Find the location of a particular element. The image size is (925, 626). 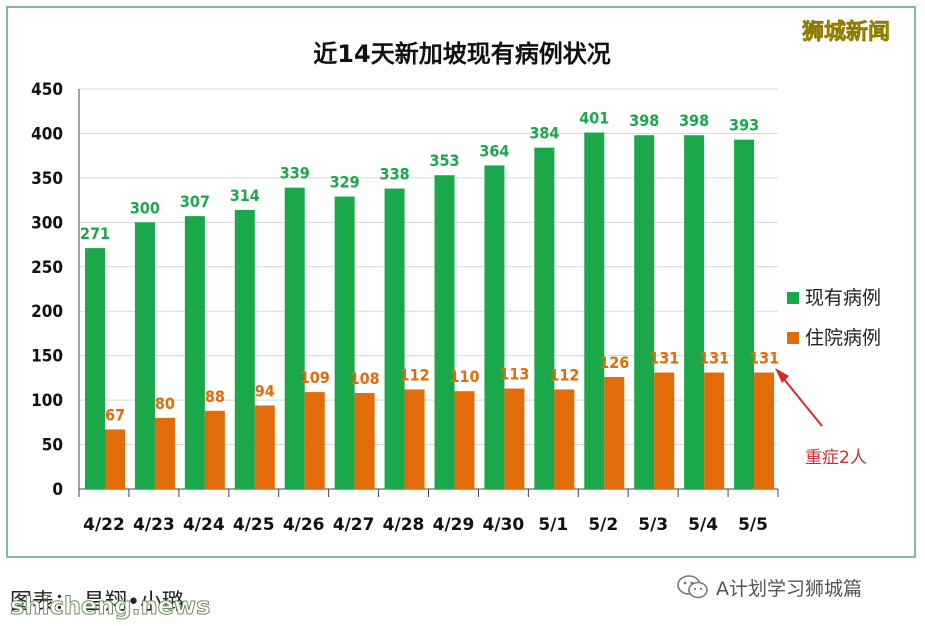

site-watermark: shicheng.news is located at coordinates (110, 606).